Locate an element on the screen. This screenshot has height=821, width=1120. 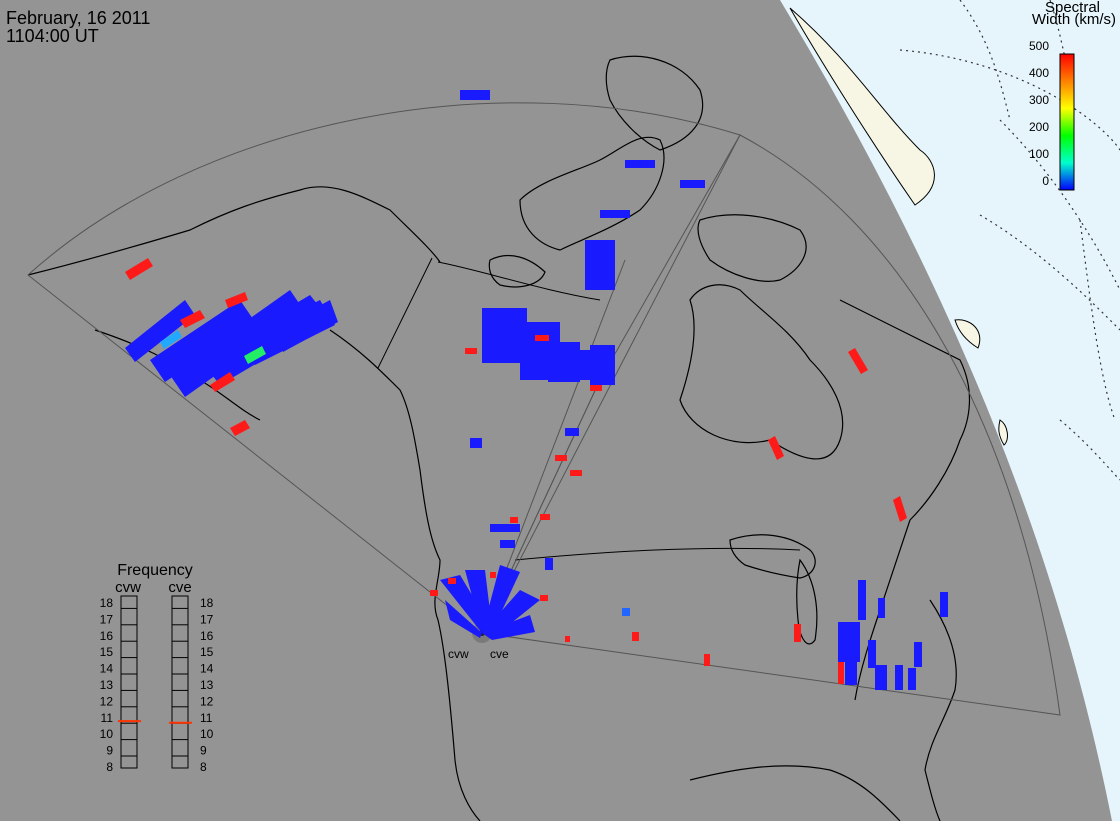
colorbar-title: Spectral is located at coordinates (1072, 8).